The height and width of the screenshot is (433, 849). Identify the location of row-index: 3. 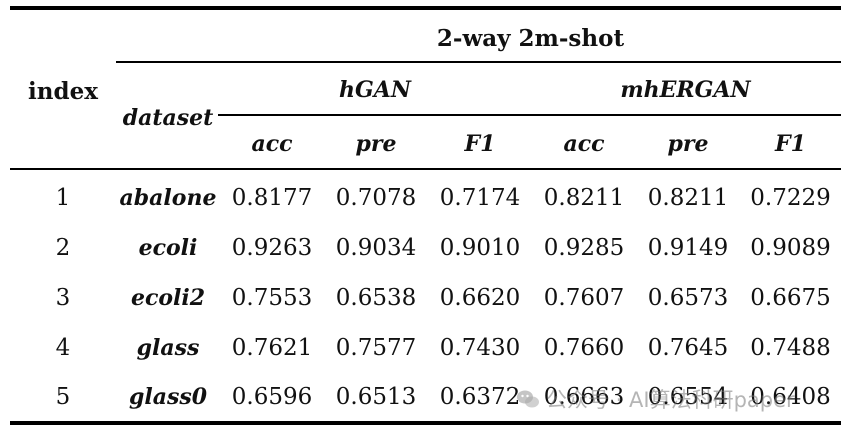
(63, 298).